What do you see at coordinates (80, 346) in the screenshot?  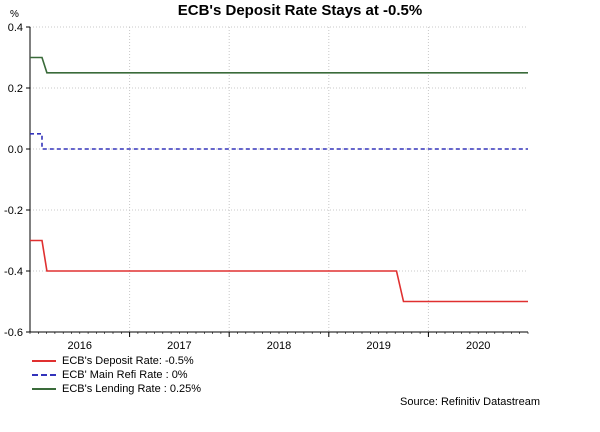 I see `x-tick-label: 2016` at bounding box center [80, 346].